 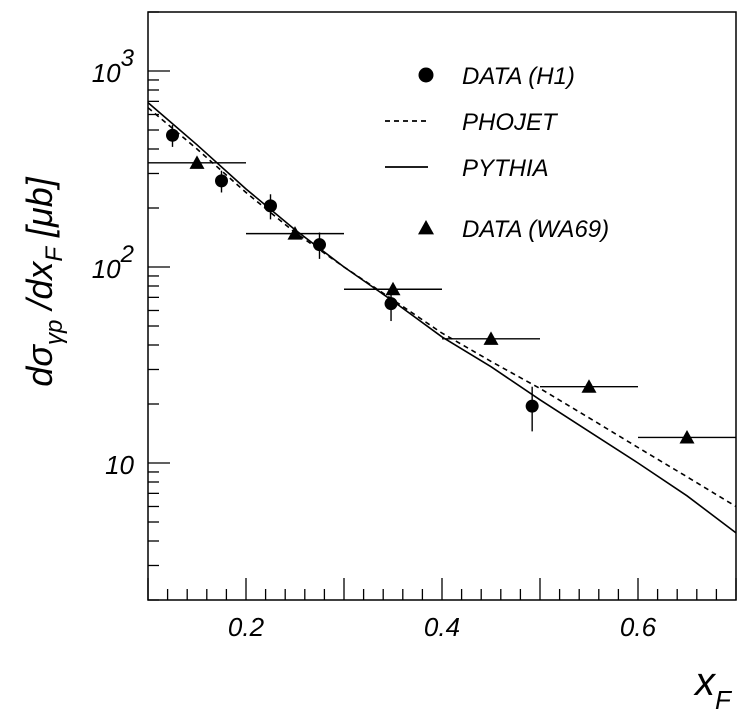 What do you see at coordinates (442, 610) in the screenshot?
I see `x-axis-ticks: 0.2 0.4 0.6` at bounding box center [442, 610].